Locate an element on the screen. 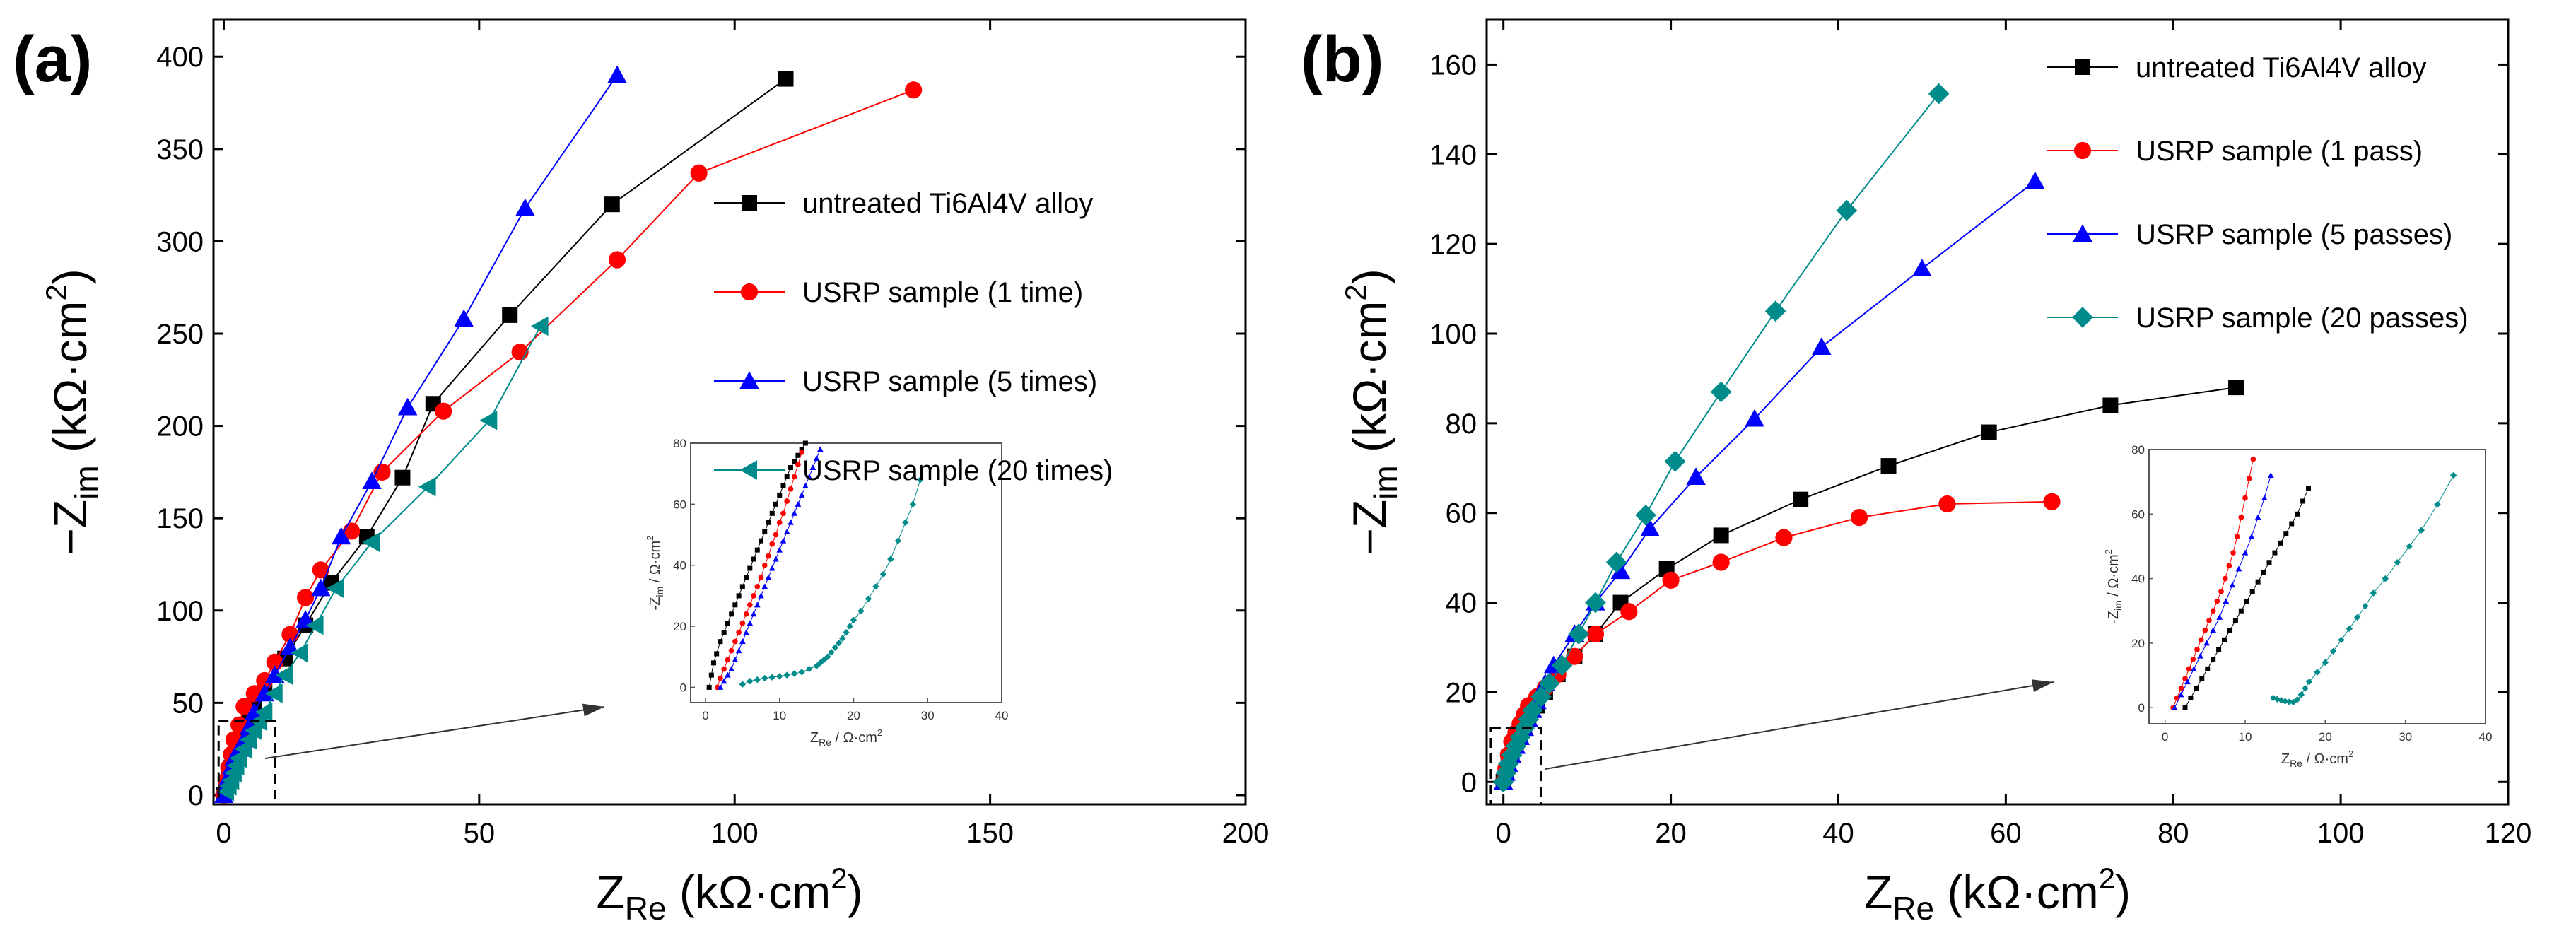  inset-x-tick-label: 10 is located at coordinates (2245, 737).